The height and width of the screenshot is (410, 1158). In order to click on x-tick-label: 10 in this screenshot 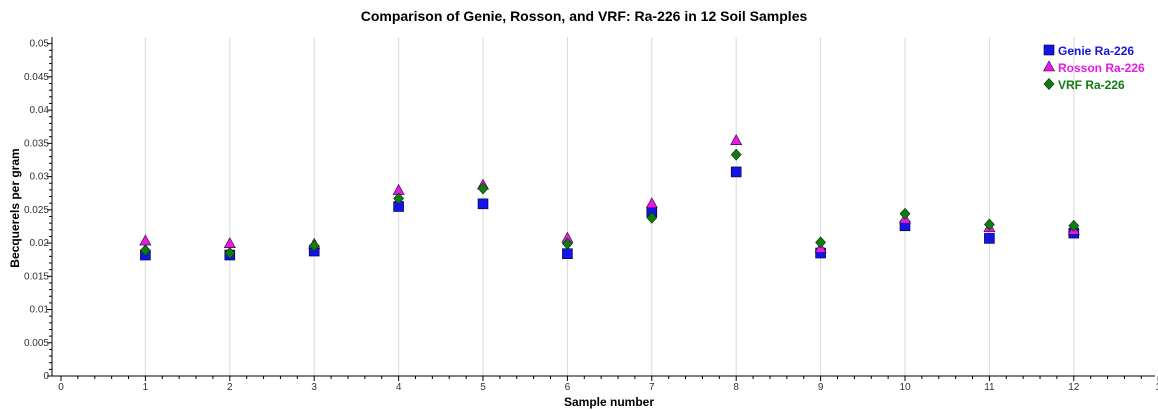, I will do `click(905, 387)`.